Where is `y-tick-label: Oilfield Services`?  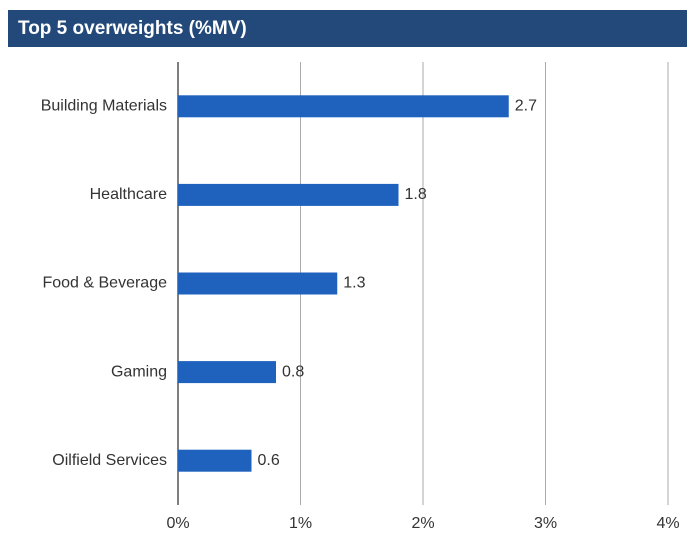 y-tick-label: Oilfield Services is located at coordinates (109, 460).